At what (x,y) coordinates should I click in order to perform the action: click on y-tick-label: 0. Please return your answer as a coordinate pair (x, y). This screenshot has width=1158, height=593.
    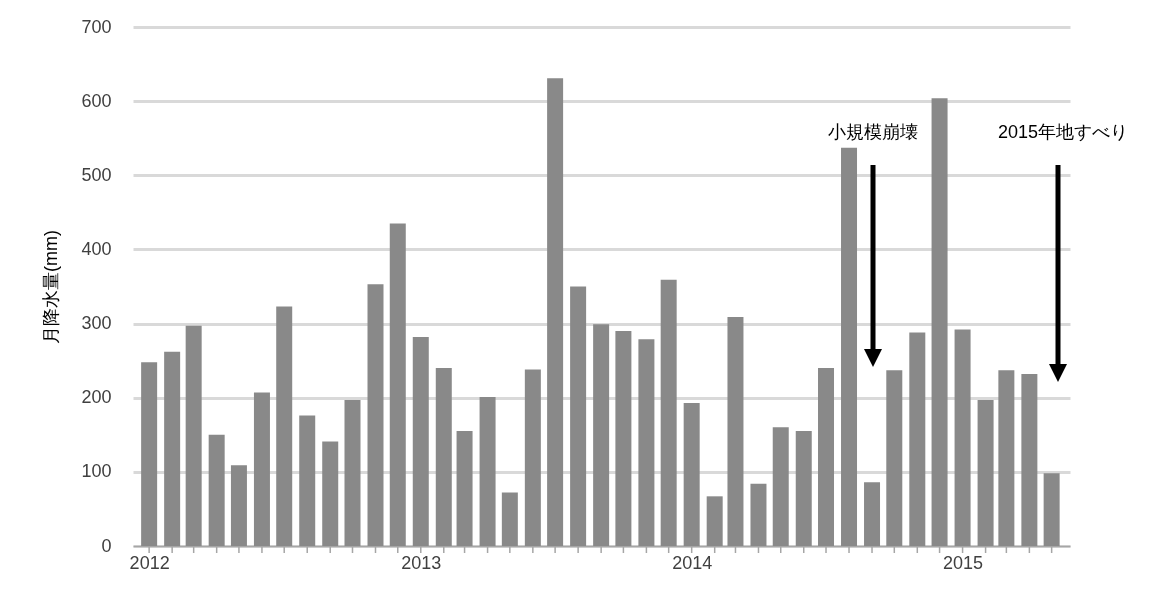
    Looking at the image, I should click on (106, 545).